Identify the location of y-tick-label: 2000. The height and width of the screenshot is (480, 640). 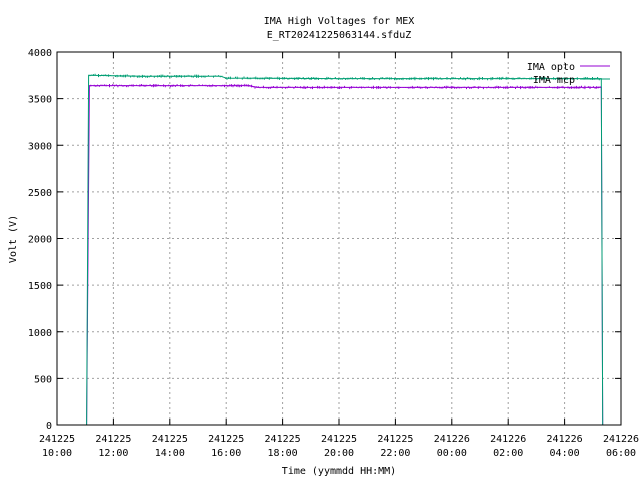
(40, 240).